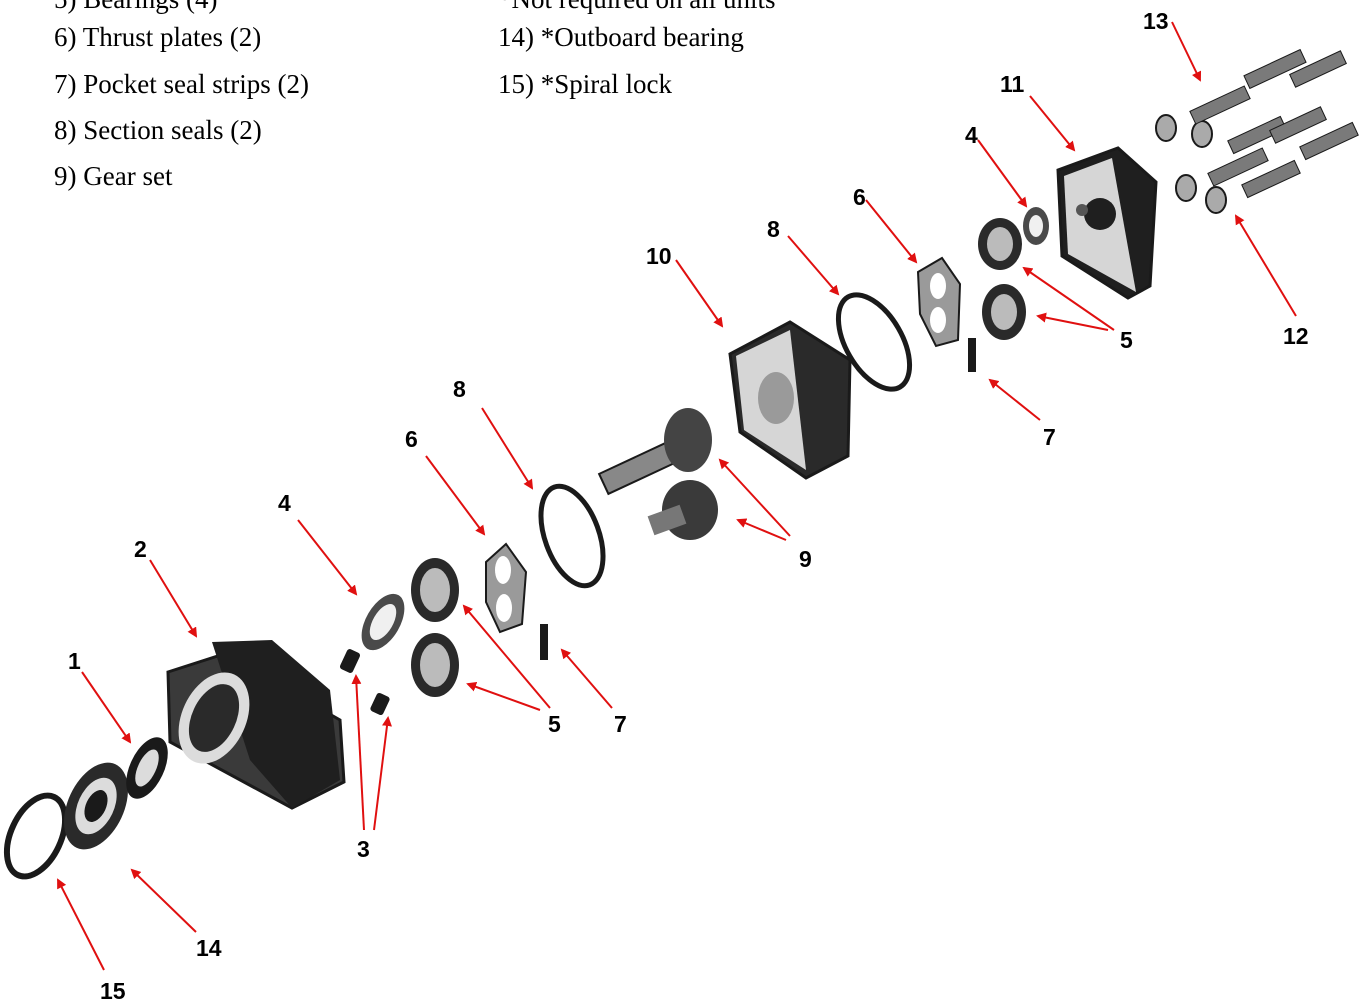  I want to click on pocket-seal-strip-part-rear, so click(972, 355).